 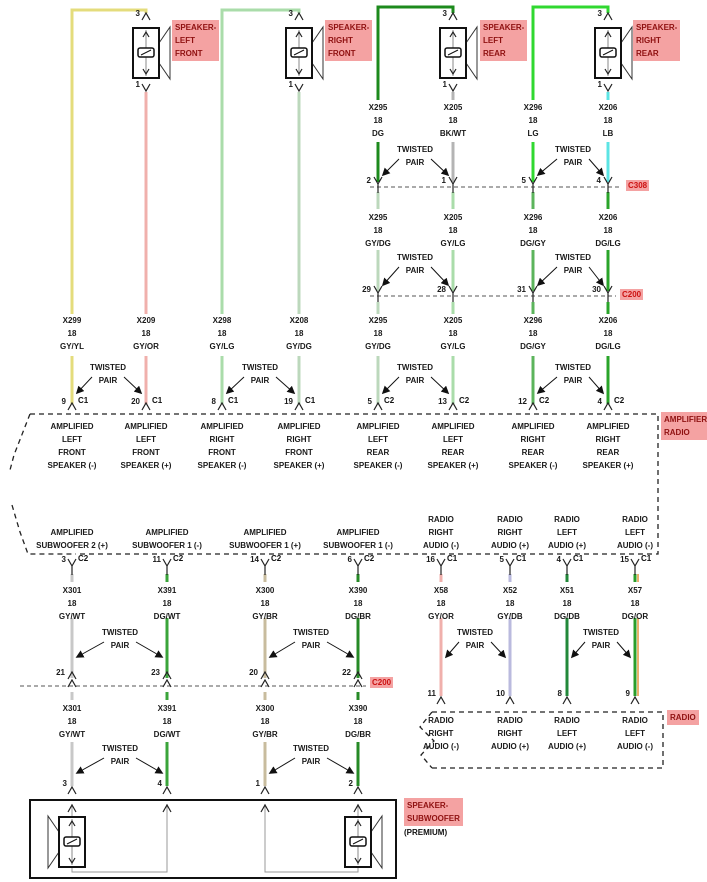 What do you see at coordinates (433, 812) in the screenshot?
I see `speaker-subwoofer-tag: SPEAKER- SUBWOOFER` at bounding box center [433, 812].